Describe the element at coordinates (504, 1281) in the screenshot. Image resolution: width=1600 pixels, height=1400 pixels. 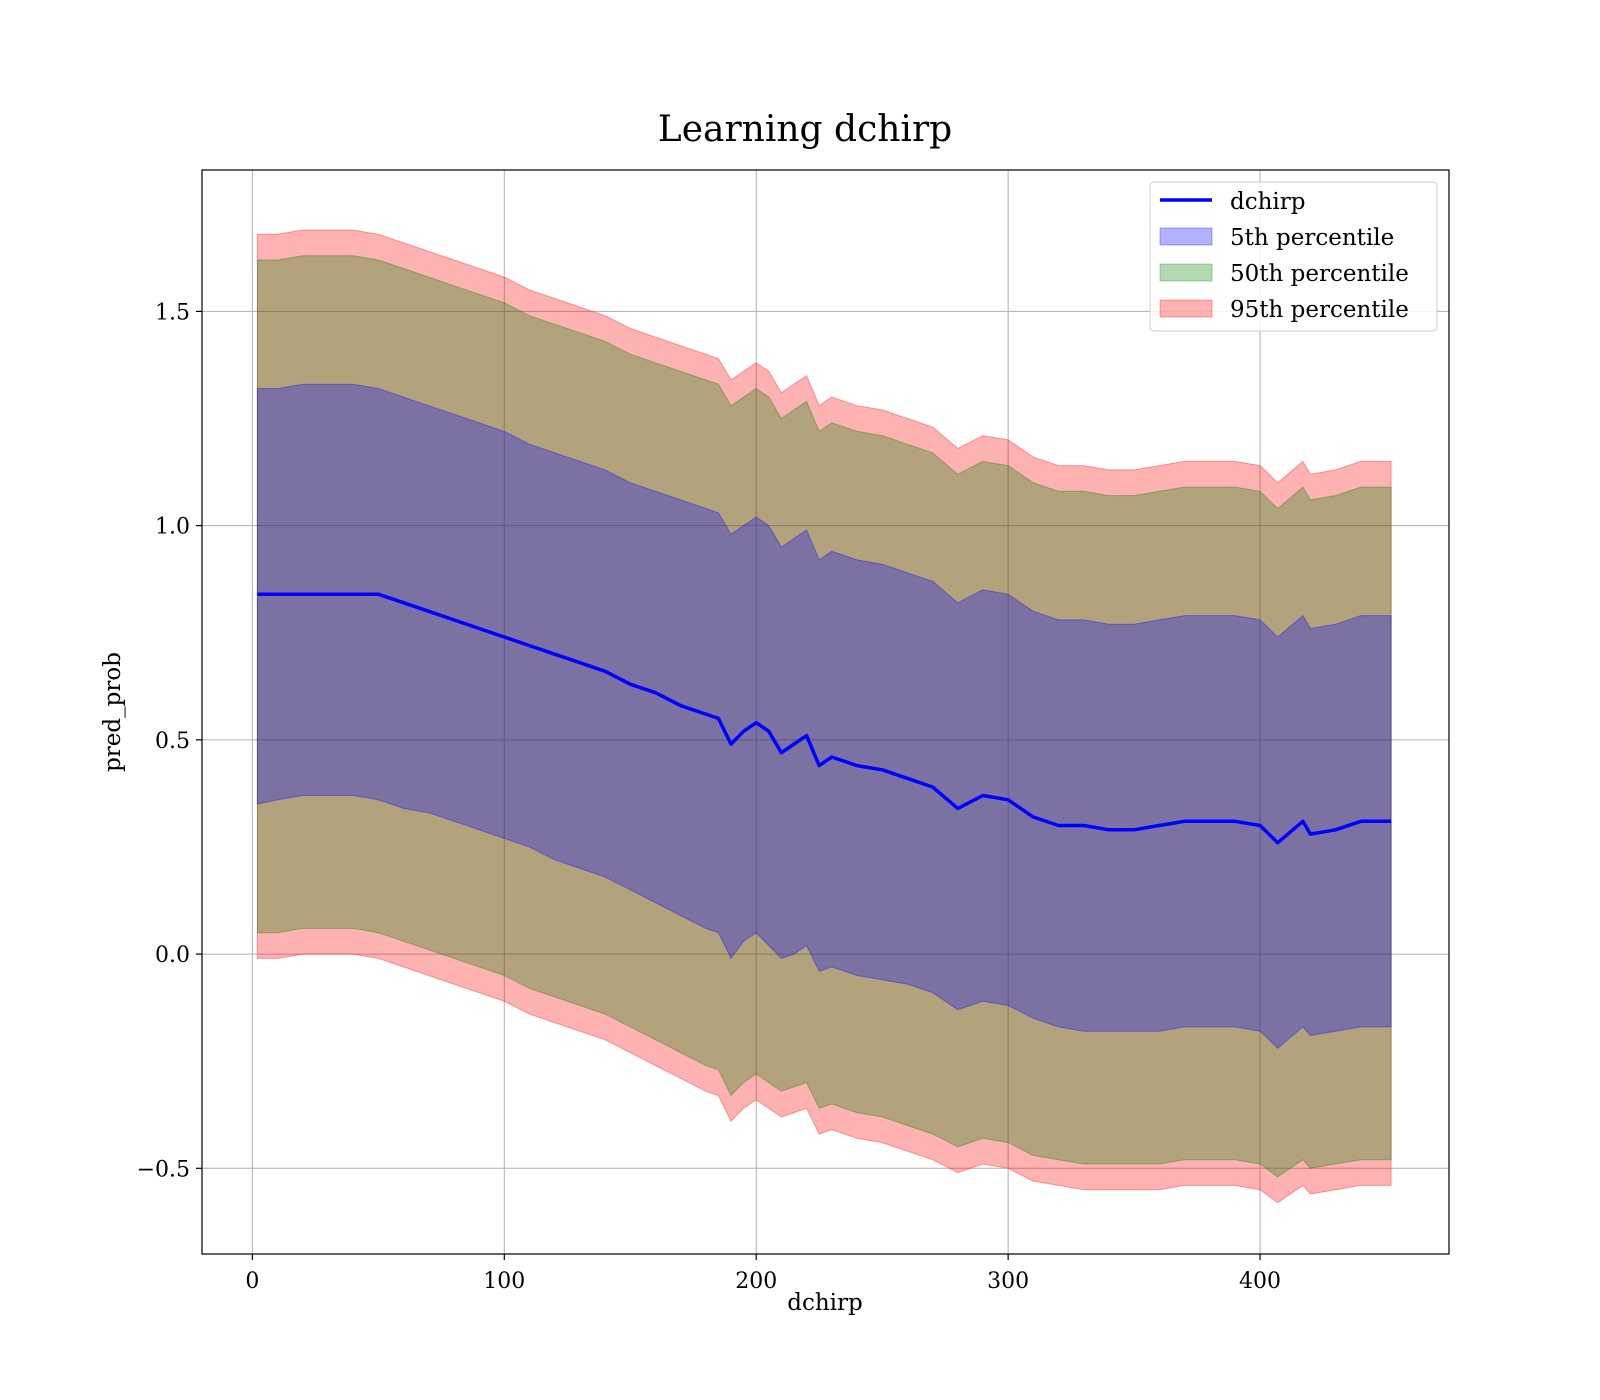
I see `x-tick-label: 100` at that location.